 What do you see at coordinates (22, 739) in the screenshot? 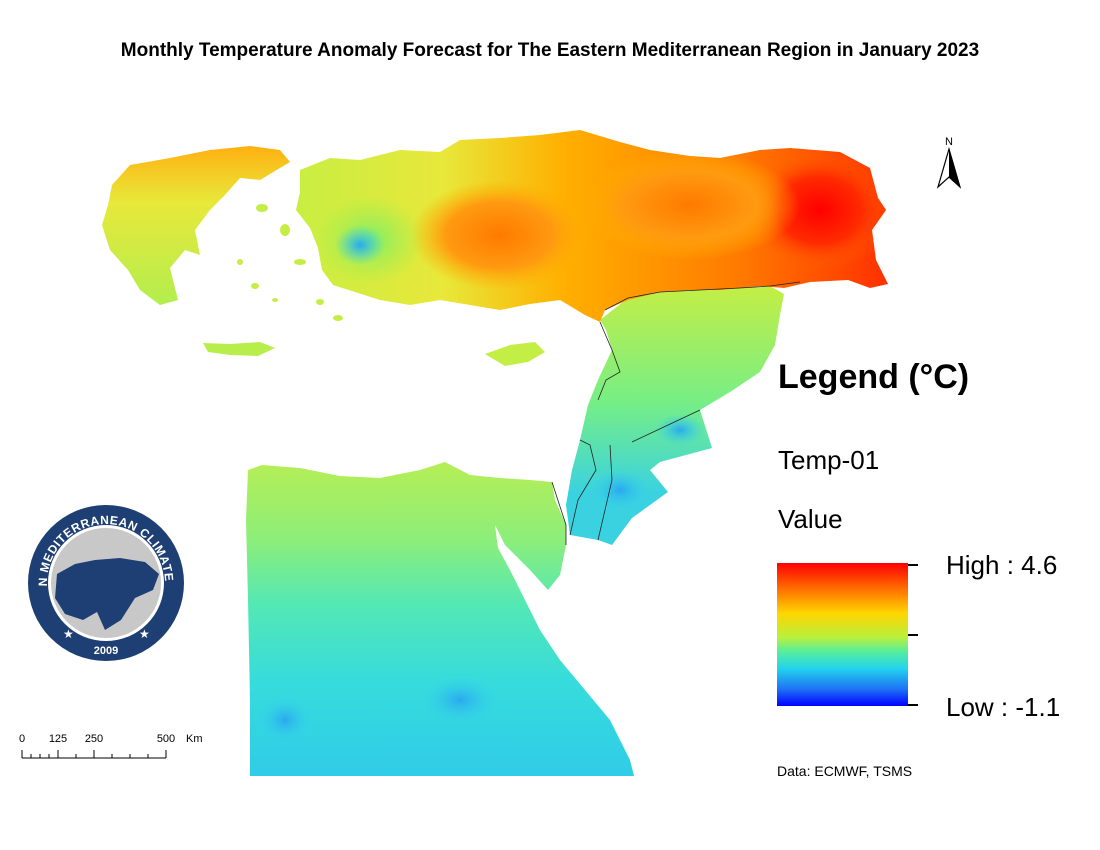
I see `scale-label-0: 0` at bounding box center [22, 739].